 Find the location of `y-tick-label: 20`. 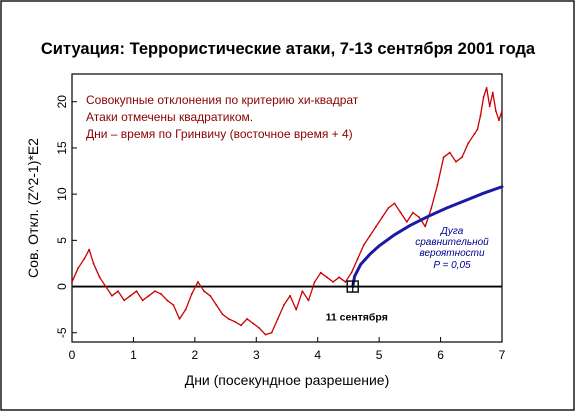

y-tick-label: 20 is located at coordinates (62, 102).